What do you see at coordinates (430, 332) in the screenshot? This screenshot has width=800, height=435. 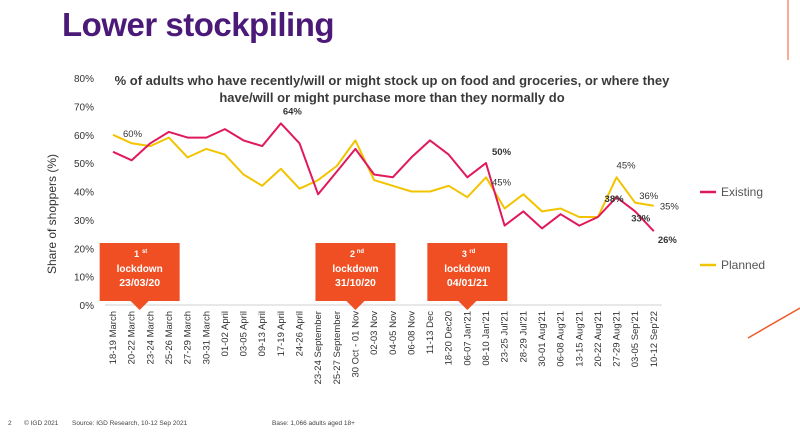 I see `x-tick-label: 11-13 Dec` at bounding box center [430, 332].